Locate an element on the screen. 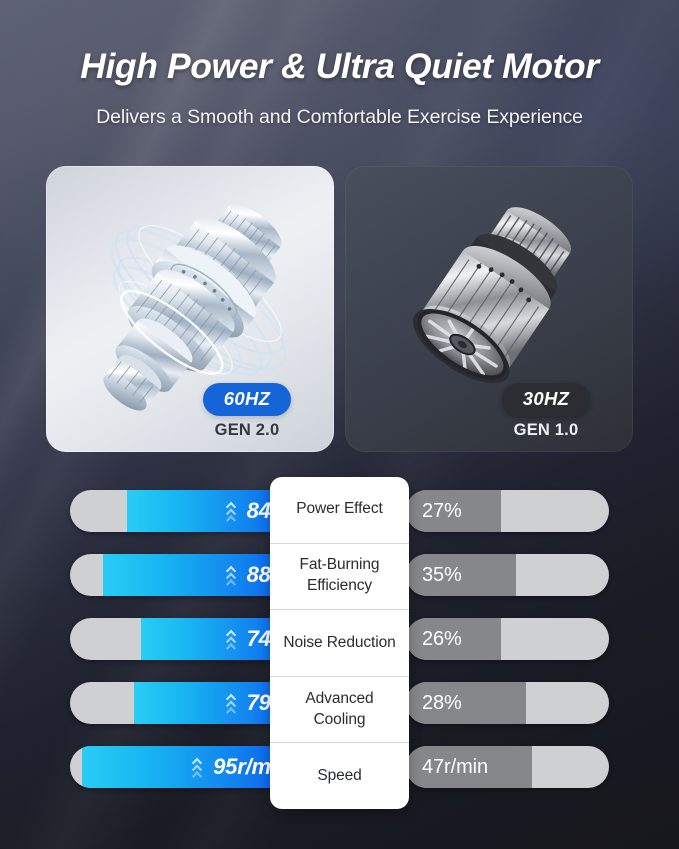 The image size is (679, 849). product-card-gen1: 30HZ GEN 1.0 is located at coordinates (489, 309).